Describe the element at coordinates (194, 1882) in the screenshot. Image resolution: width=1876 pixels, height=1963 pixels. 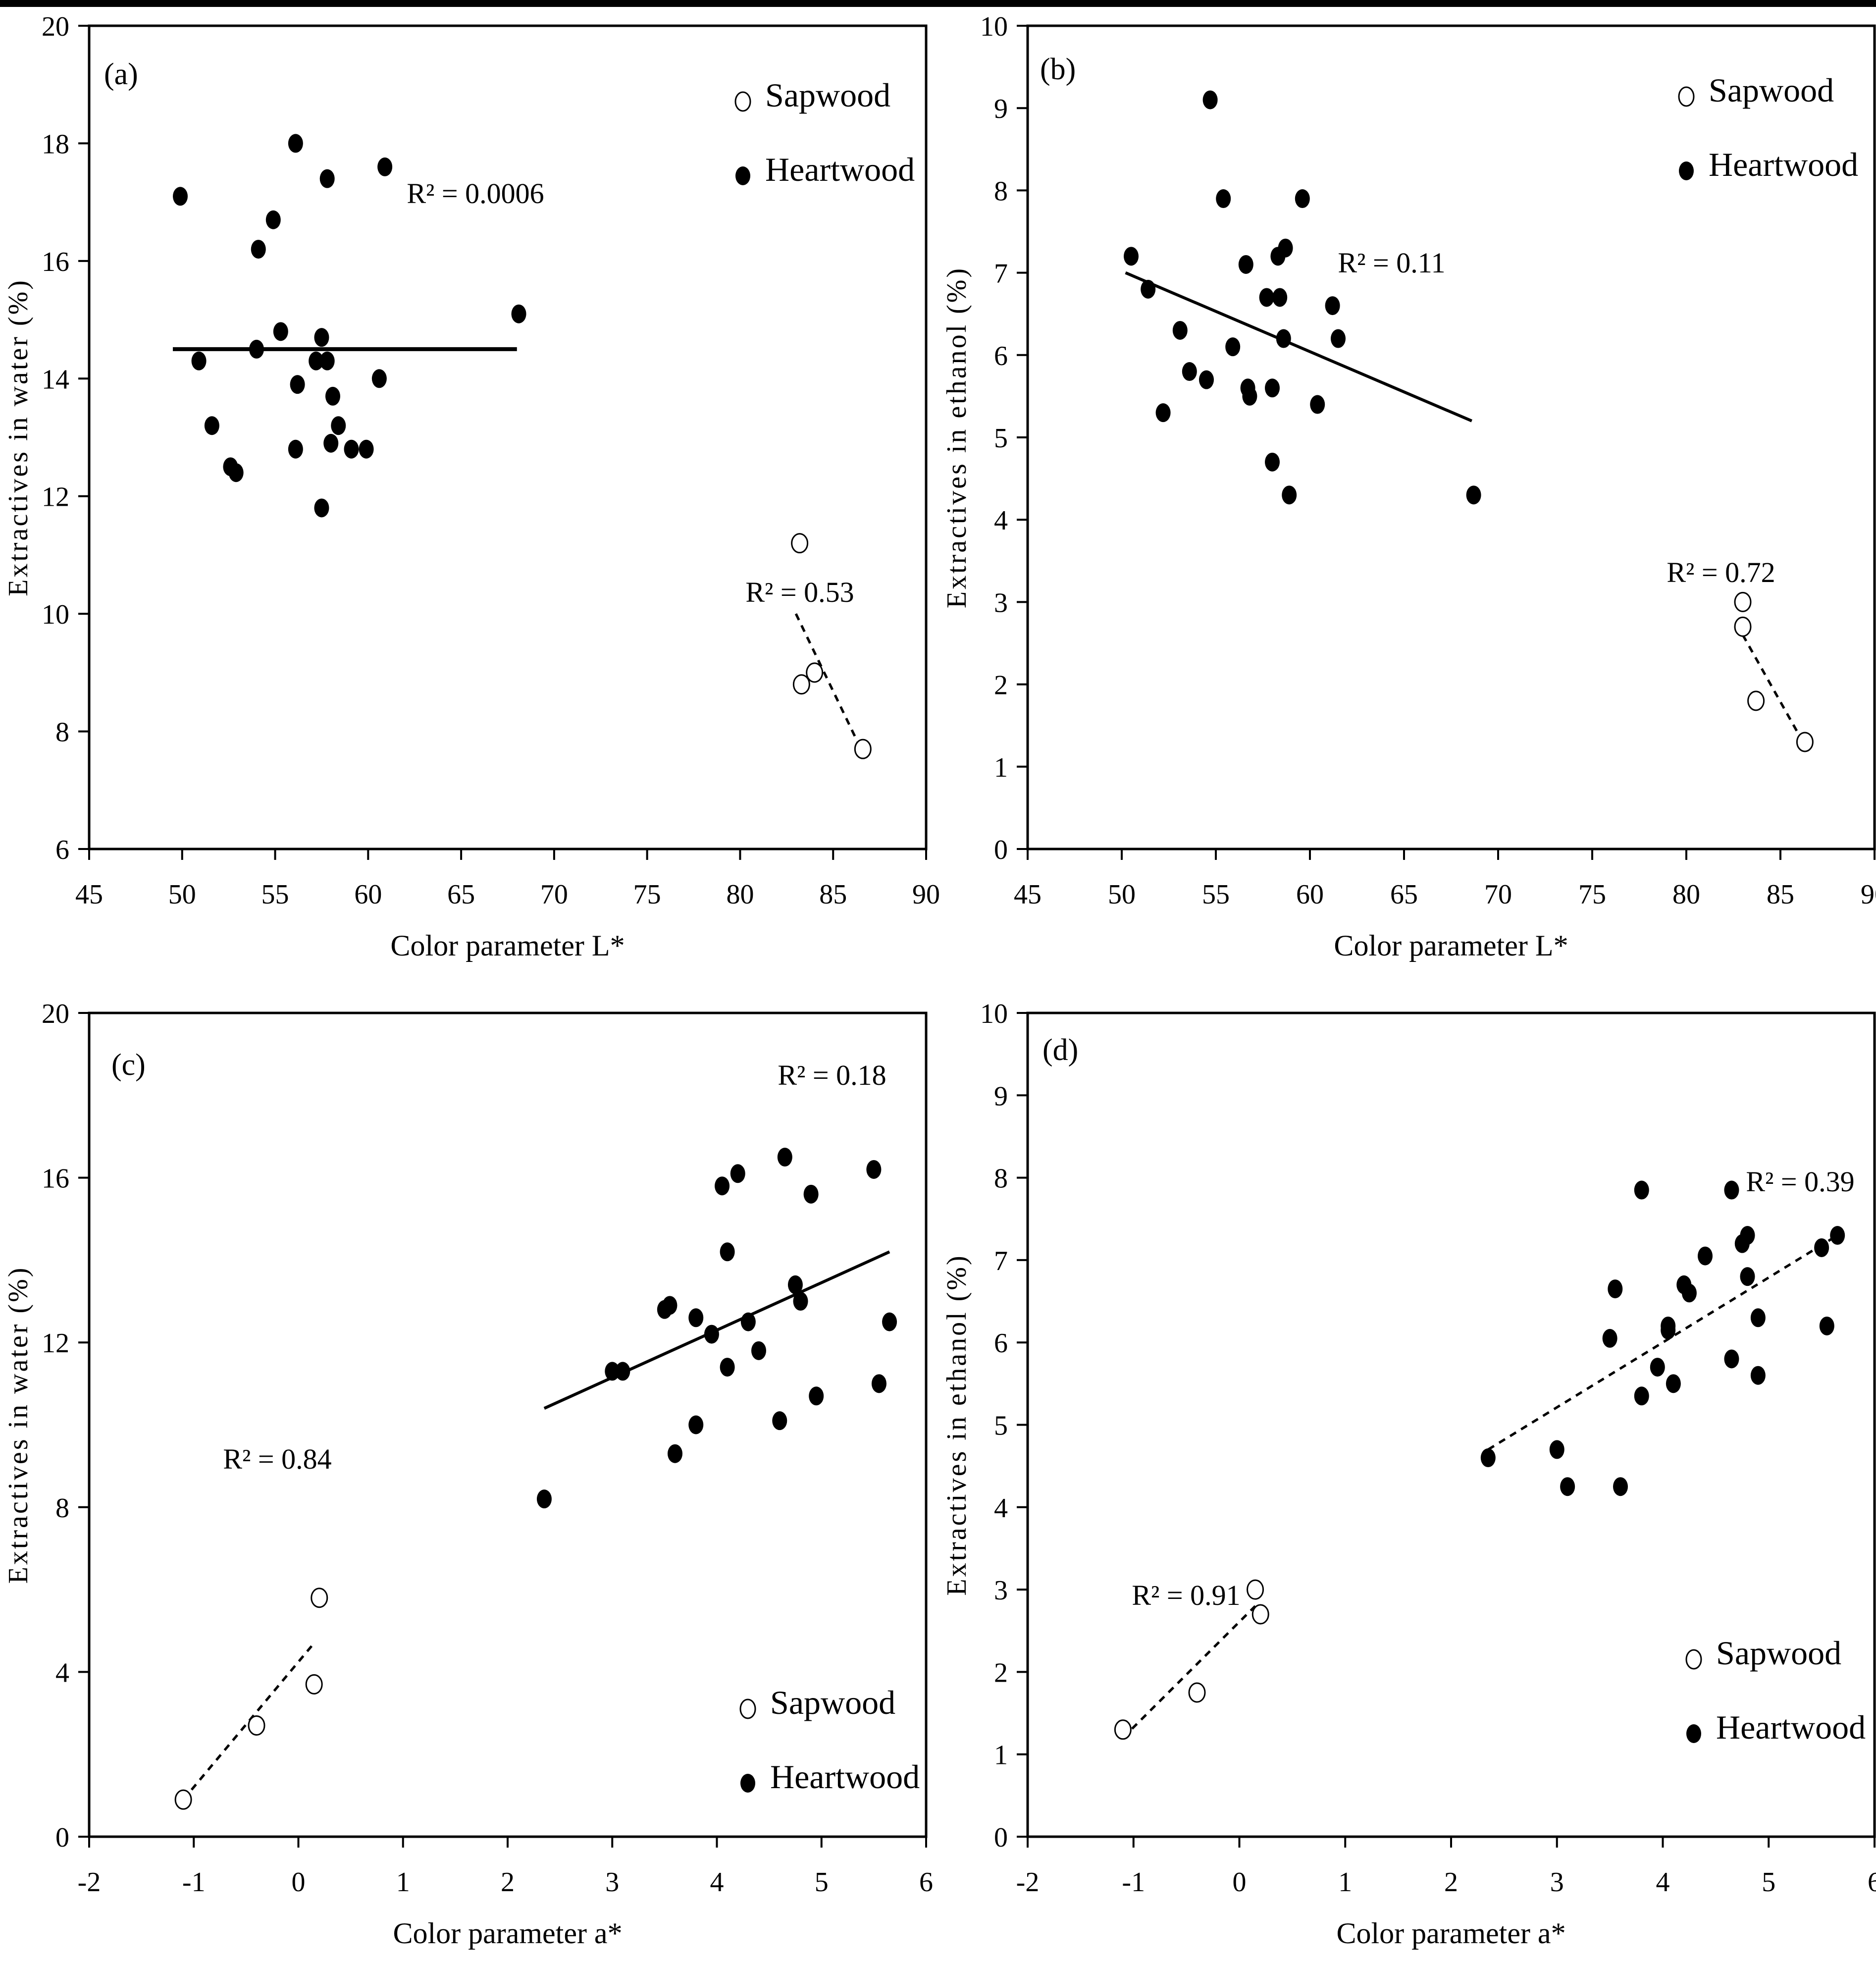
I see `x-tick-label: -1` at that location.